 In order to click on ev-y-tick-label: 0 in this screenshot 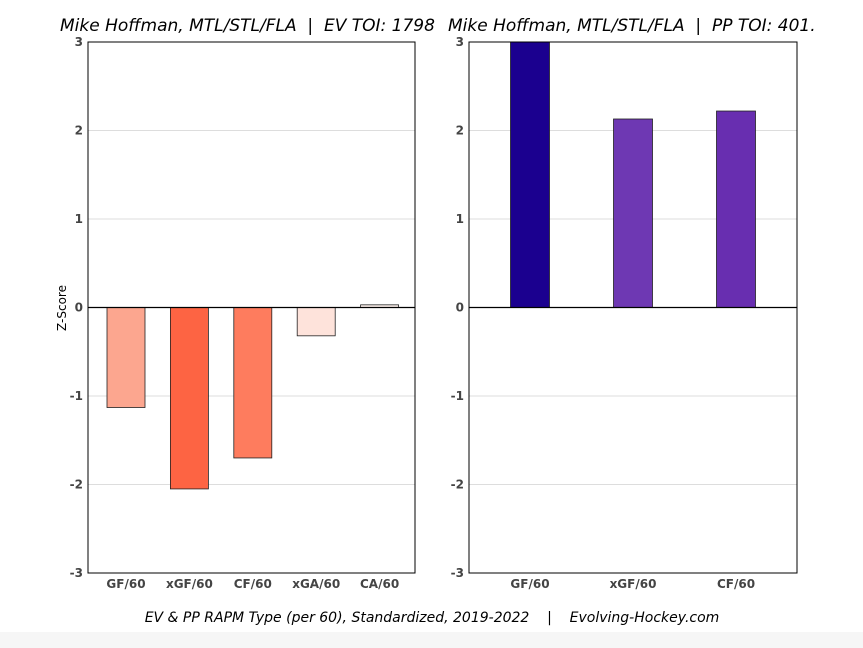, I will do `click(79, 308)`.